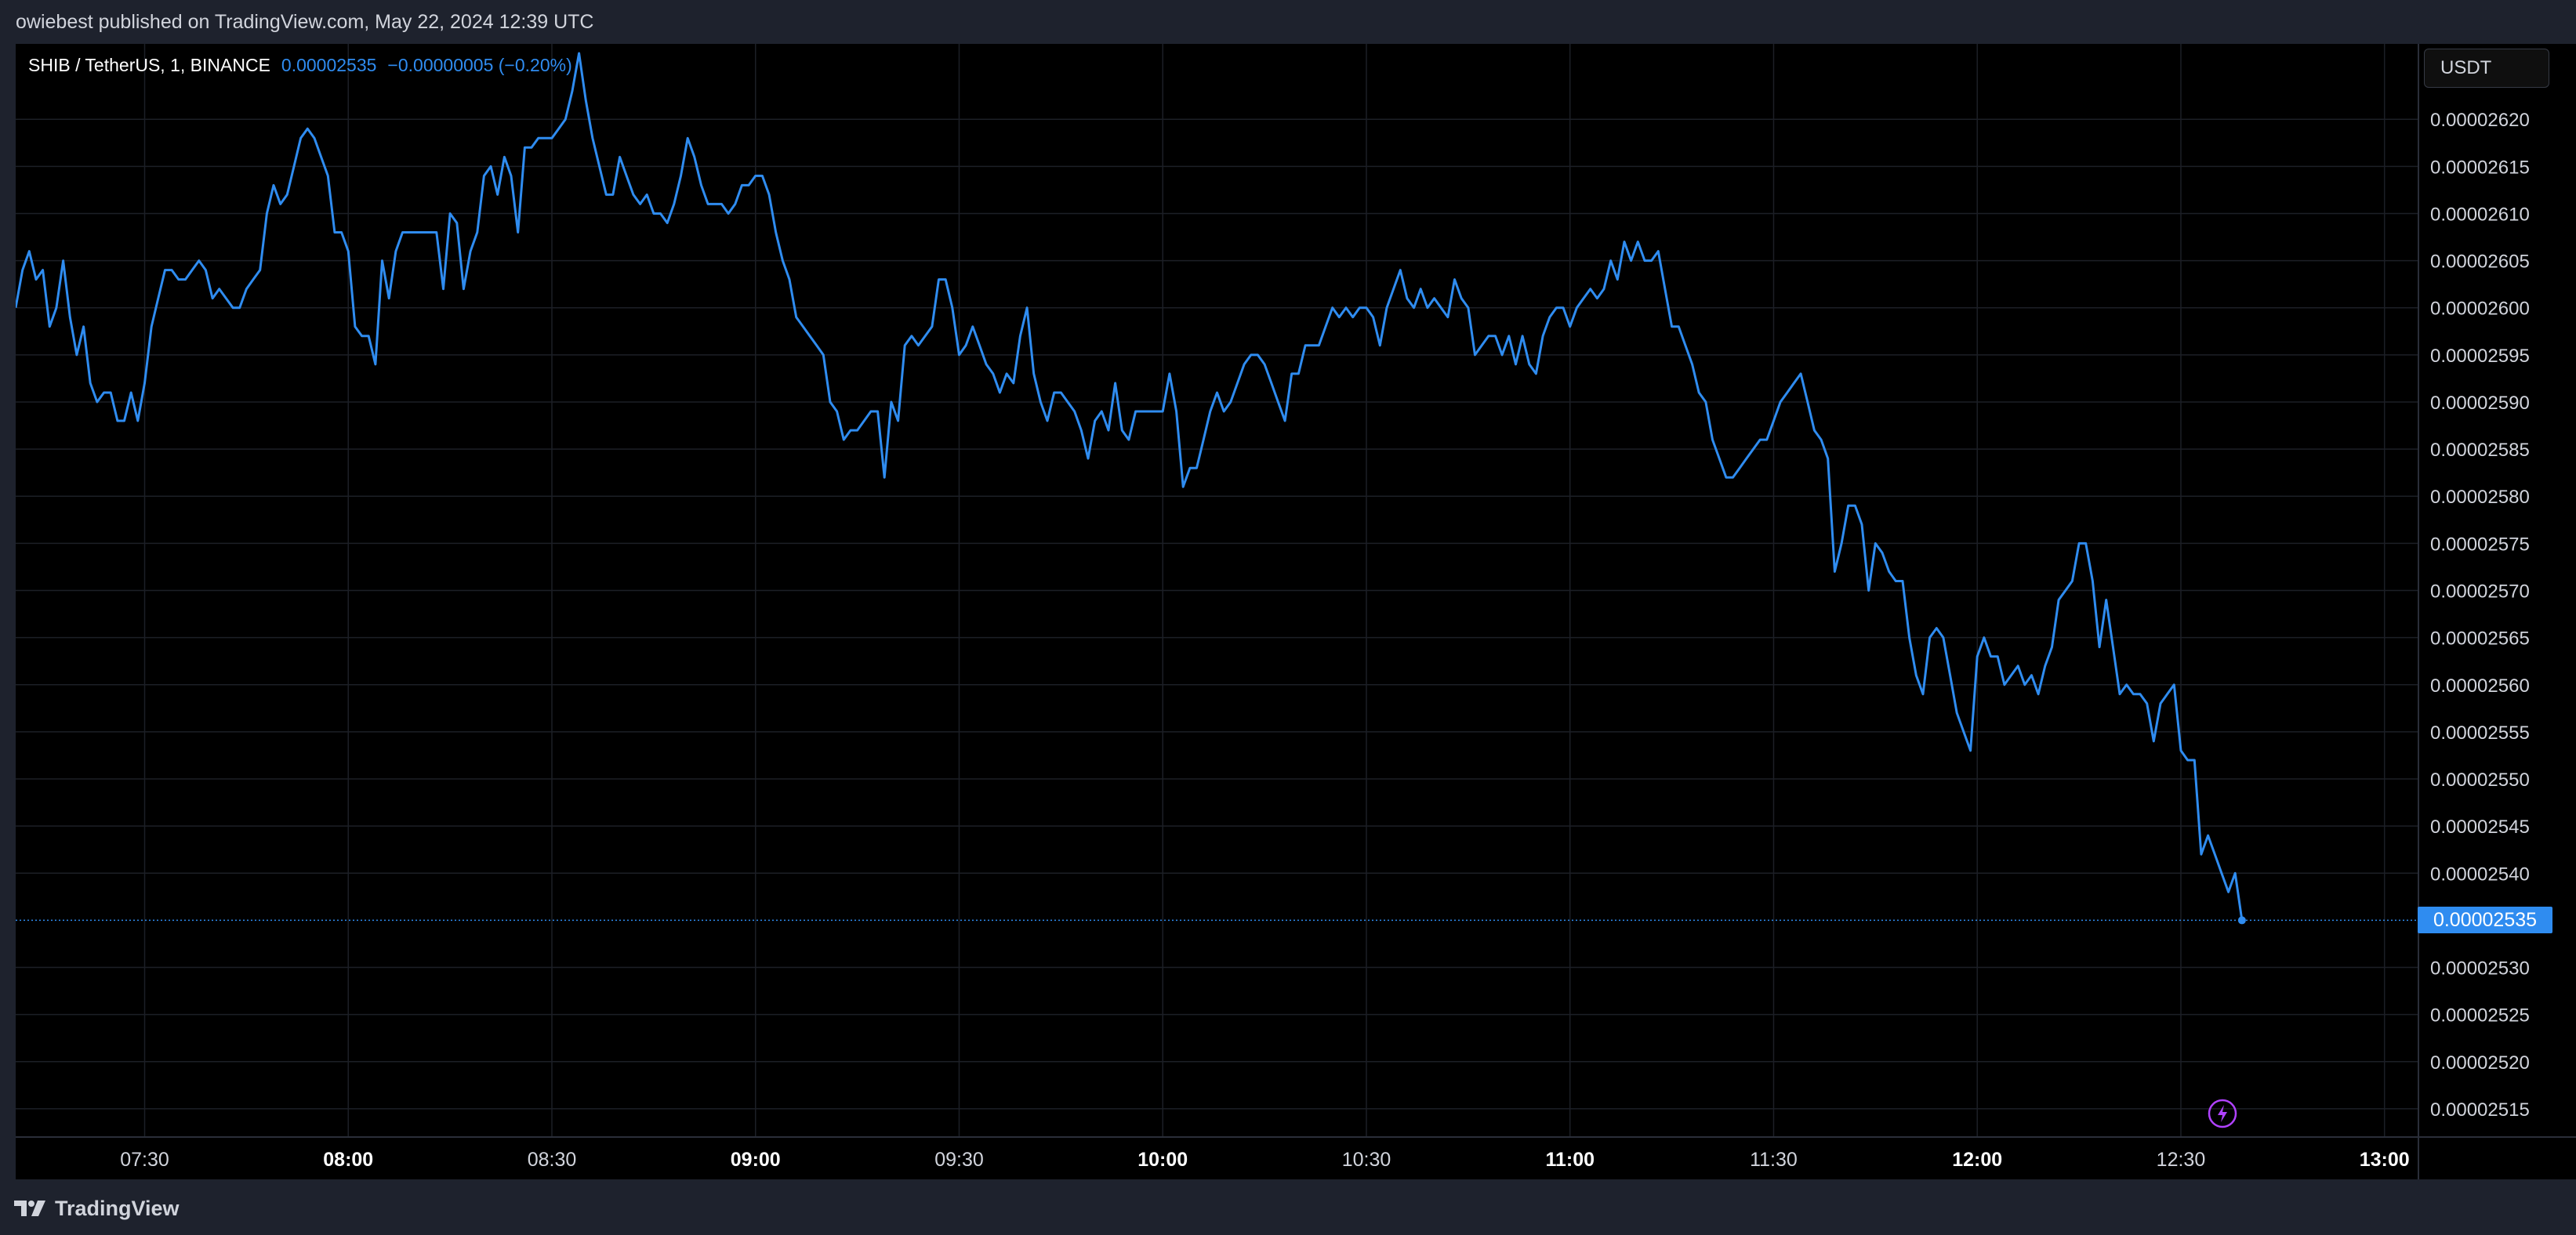 This screenshot has width=2576, height=1235. I want to click on footer: TradingView, so click(1288, 1207).